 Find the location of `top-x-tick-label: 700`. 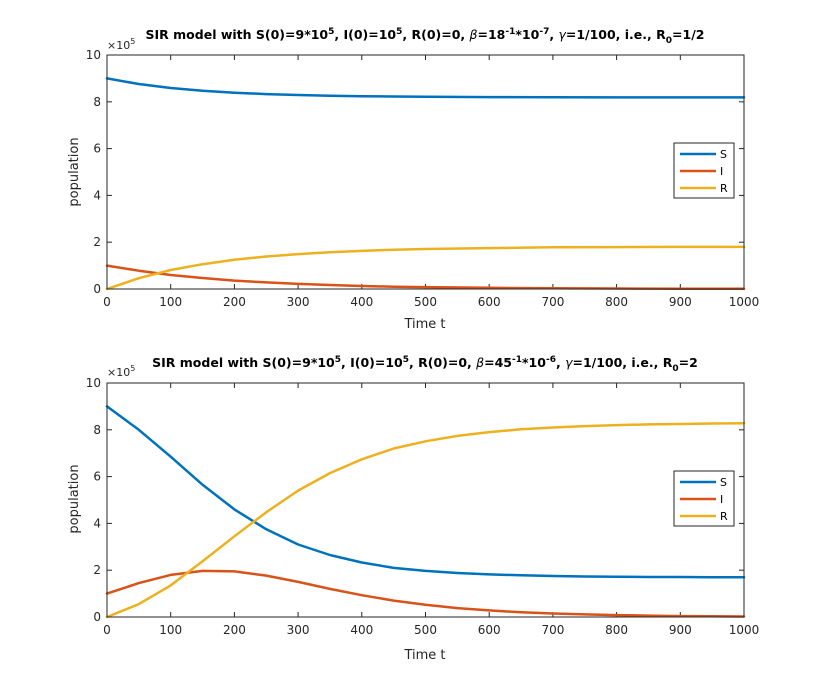

top-x-tick-label: 700 is located at coordinates (552, 302).